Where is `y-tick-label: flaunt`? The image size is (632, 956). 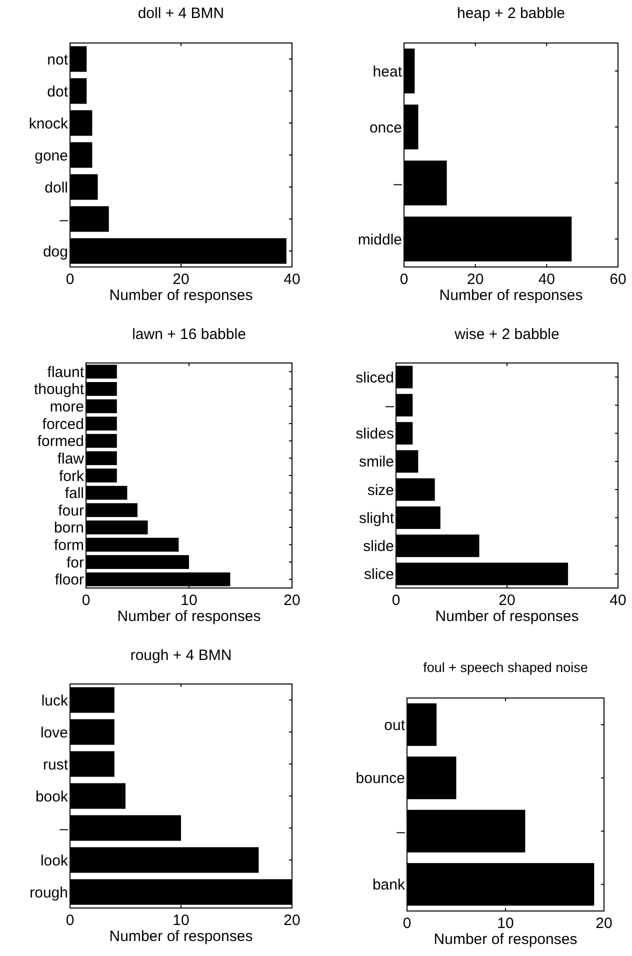
y-tick-label: flaunt is located at coordinates (66, 372).